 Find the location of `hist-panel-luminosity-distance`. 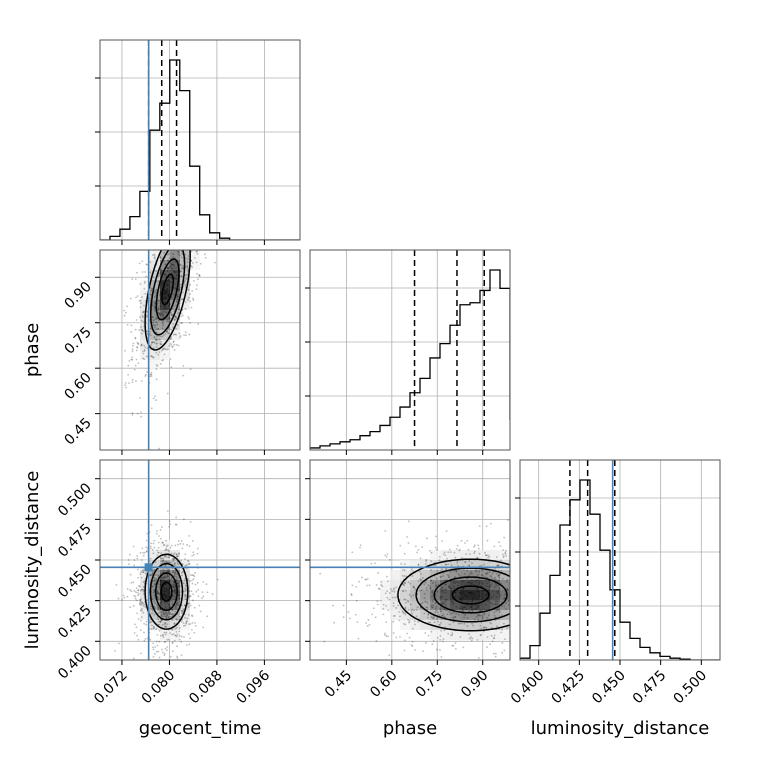

hist-panel-luminosity-distance is located at coordinates (620, 560).